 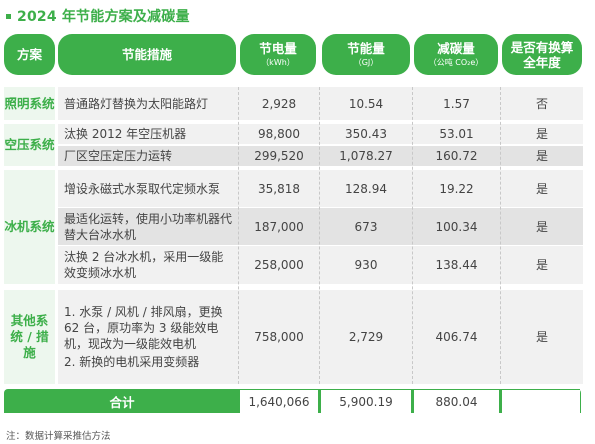 I want to click on header-fullyear-conversion: 是否有换算 全年度, so click(x=542, y=54).